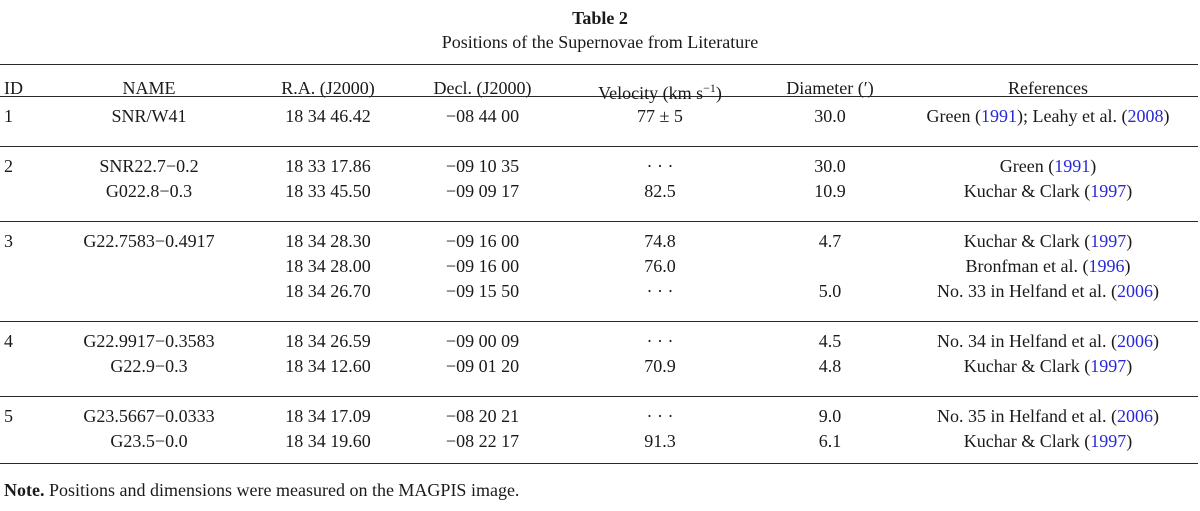 The height and width of the screenshot is (511, 1200). Describe the element at coordinates (328, 191) in the screenshot. I see `cell-ra: 18 33 45.50` at that location.